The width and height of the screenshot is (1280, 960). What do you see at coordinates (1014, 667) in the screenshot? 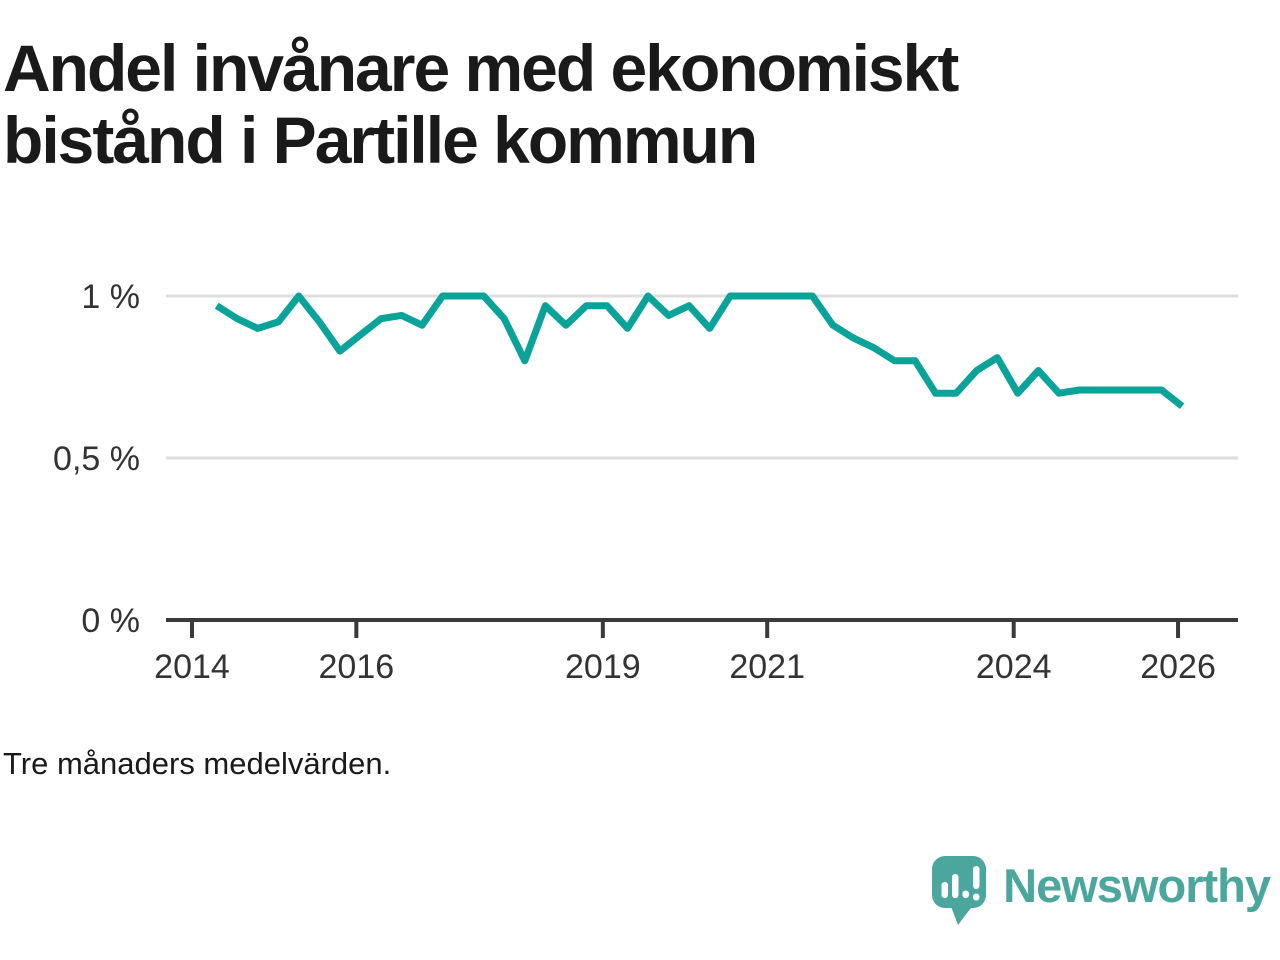
I see `x-tick-label: 2024` at bounding box center [1014, 667].